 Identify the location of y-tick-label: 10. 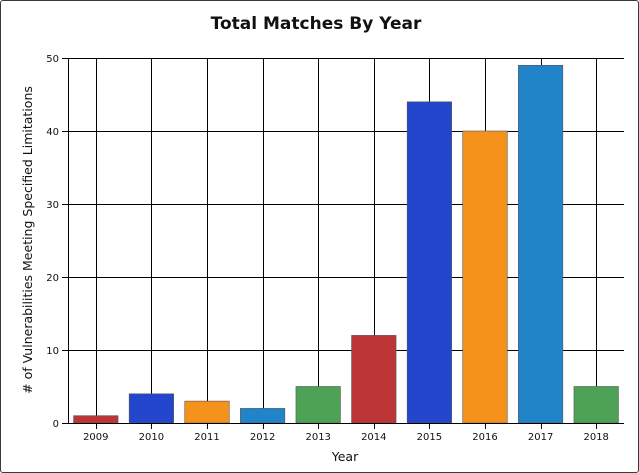
(52, 351).